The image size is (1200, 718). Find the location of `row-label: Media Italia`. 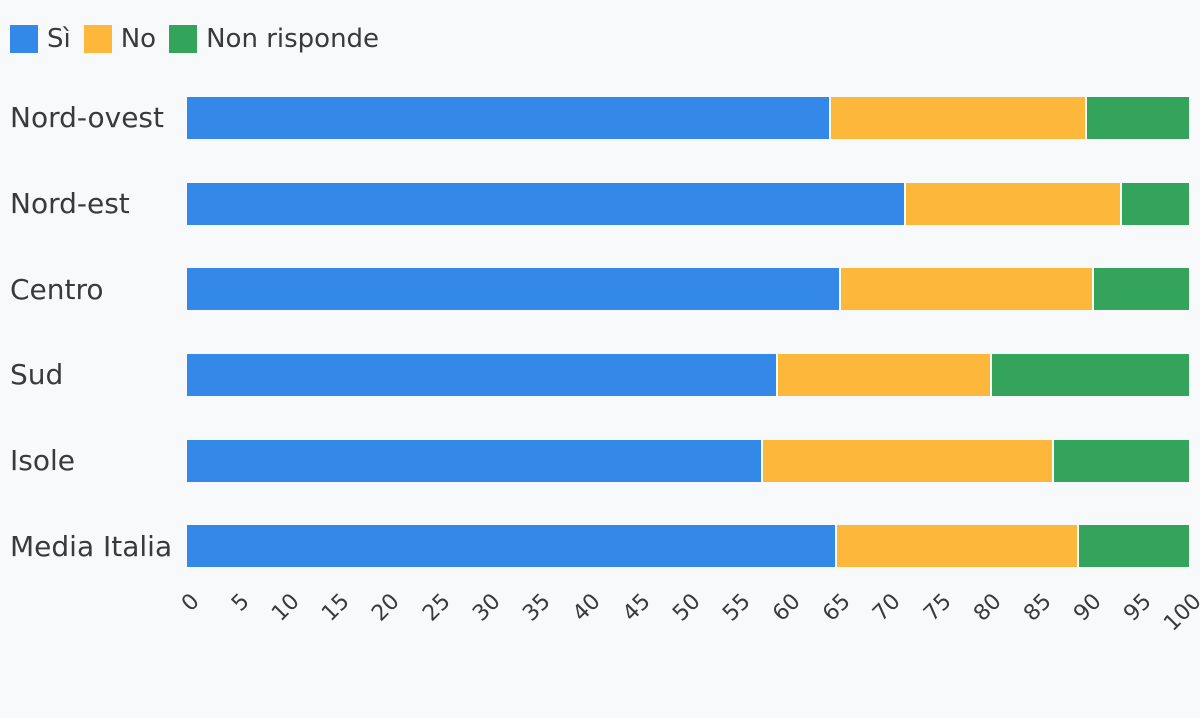

row-label: Media Italia is located at coordinates (91, 546).